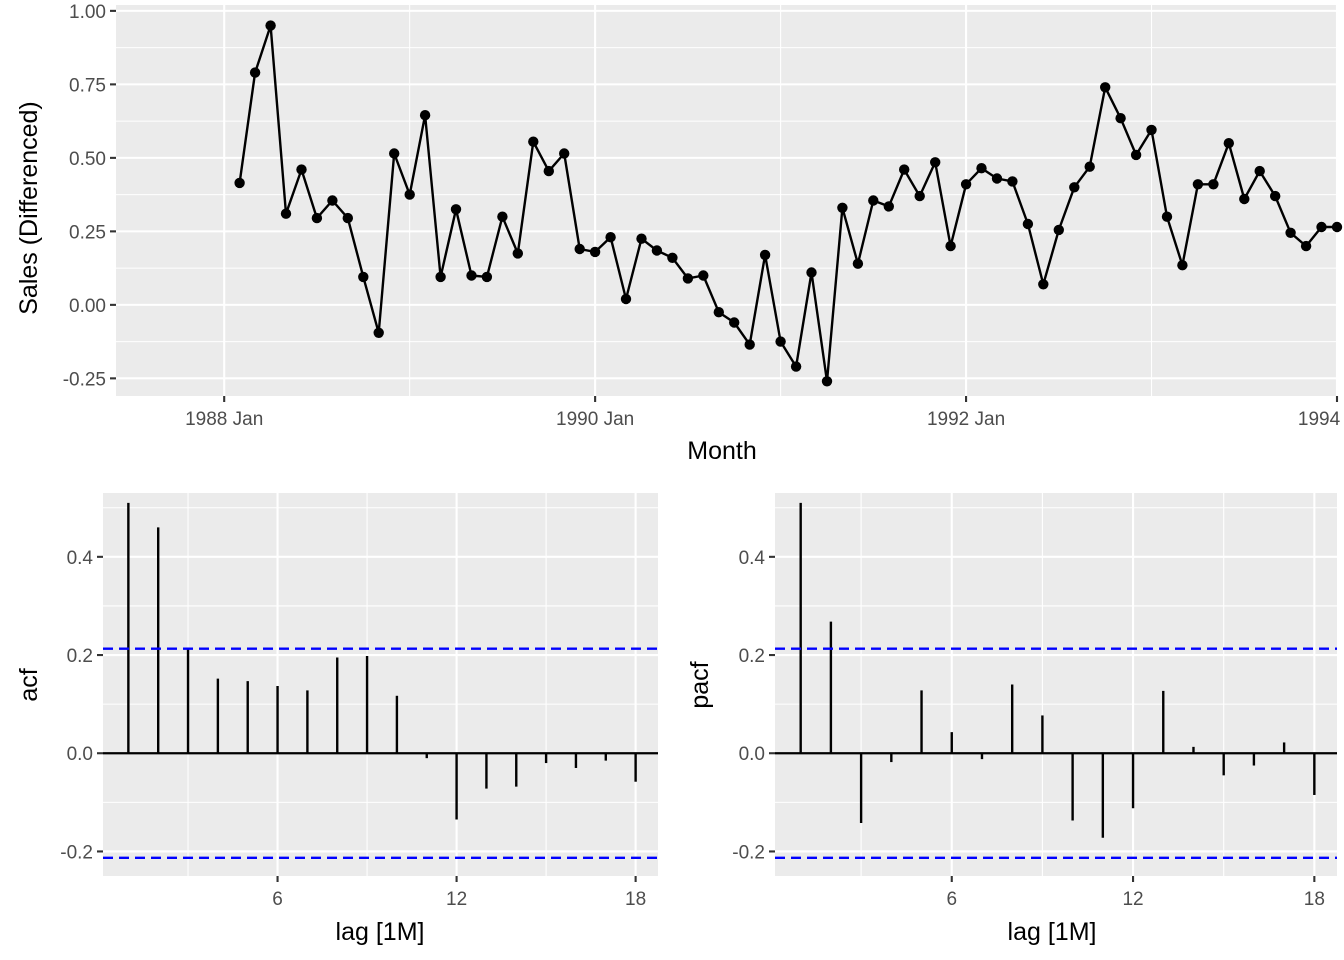 The image size is (1344, 960). I want to click on ts-y-axis-title: Sales (Differenced), so click(29, 208).